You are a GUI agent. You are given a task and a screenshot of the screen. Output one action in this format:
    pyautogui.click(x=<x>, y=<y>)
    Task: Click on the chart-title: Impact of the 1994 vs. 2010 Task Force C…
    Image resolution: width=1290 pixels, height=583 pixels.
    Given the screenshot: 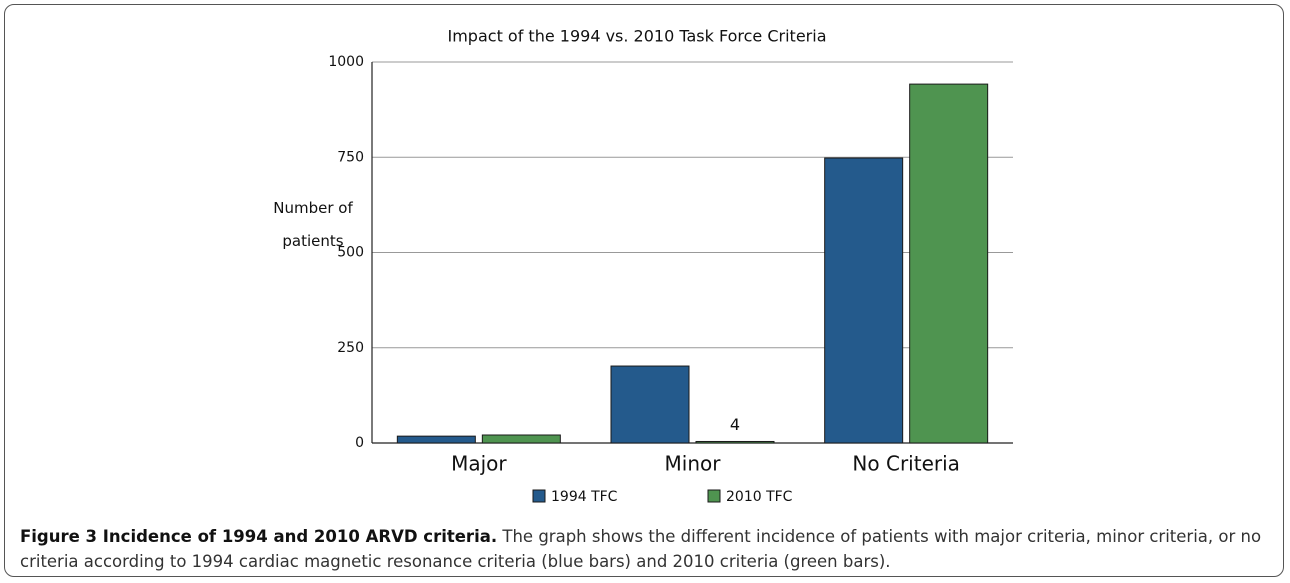 What is the action you would take?
    pyautogui.click(x=637, y=36)
    